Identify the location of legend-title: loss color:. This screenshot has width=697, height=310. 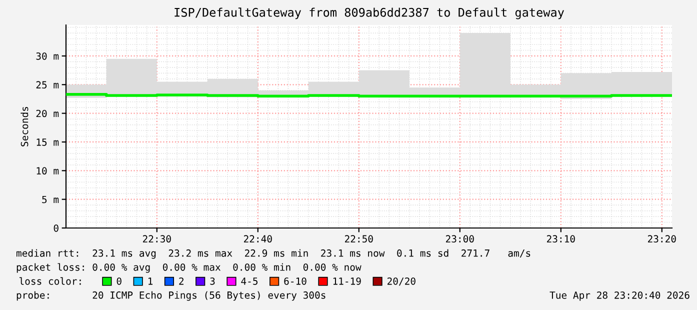
(50, 281).